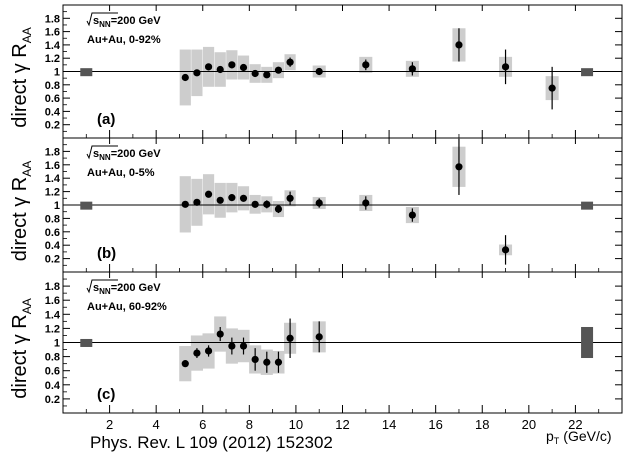  What do you see at coordinates (550, 436) in the screenshot?
I see `x-axis-label-main: p` at bounding box center [550, 436].